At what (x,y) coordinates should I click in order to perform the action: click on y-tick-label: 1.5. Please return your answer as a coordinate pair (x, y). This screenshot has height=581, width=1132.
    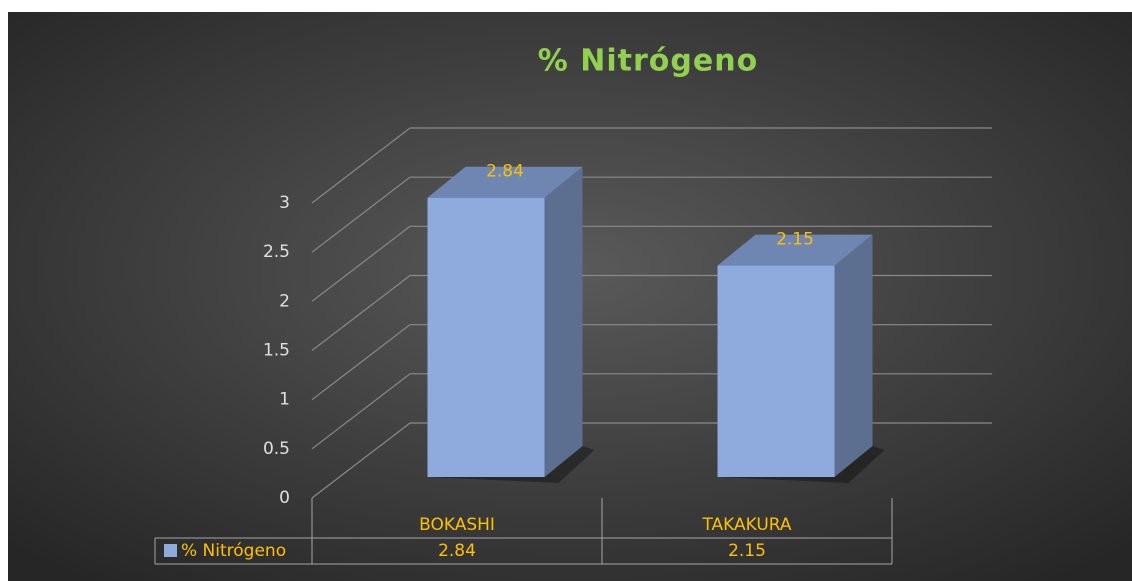
    Looking at the image, I should click on (276, 351).